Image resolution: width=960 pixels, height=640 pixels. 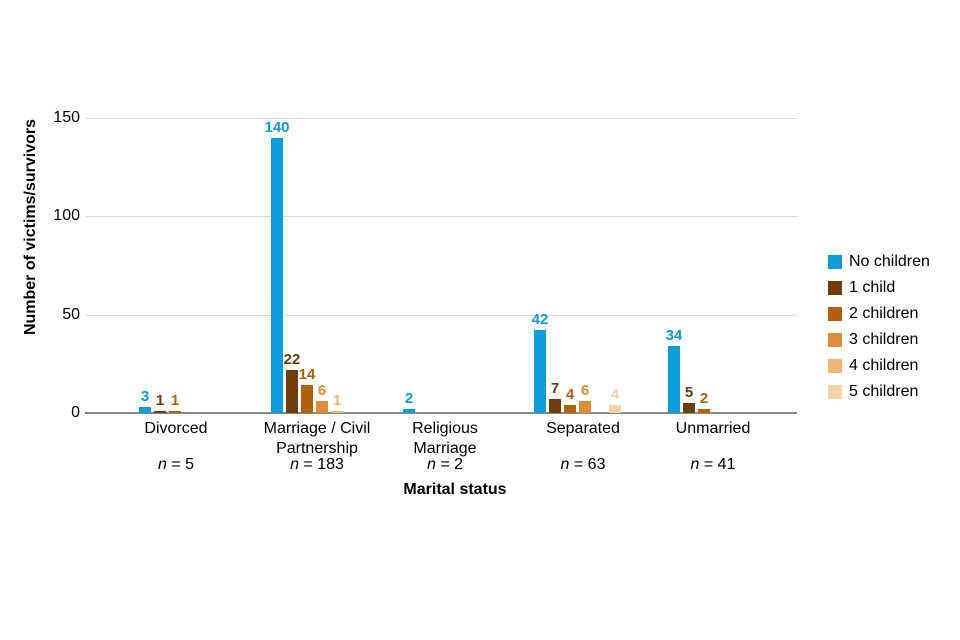 I want to click on legend-item: 1 child, so click(x=879, y=287).